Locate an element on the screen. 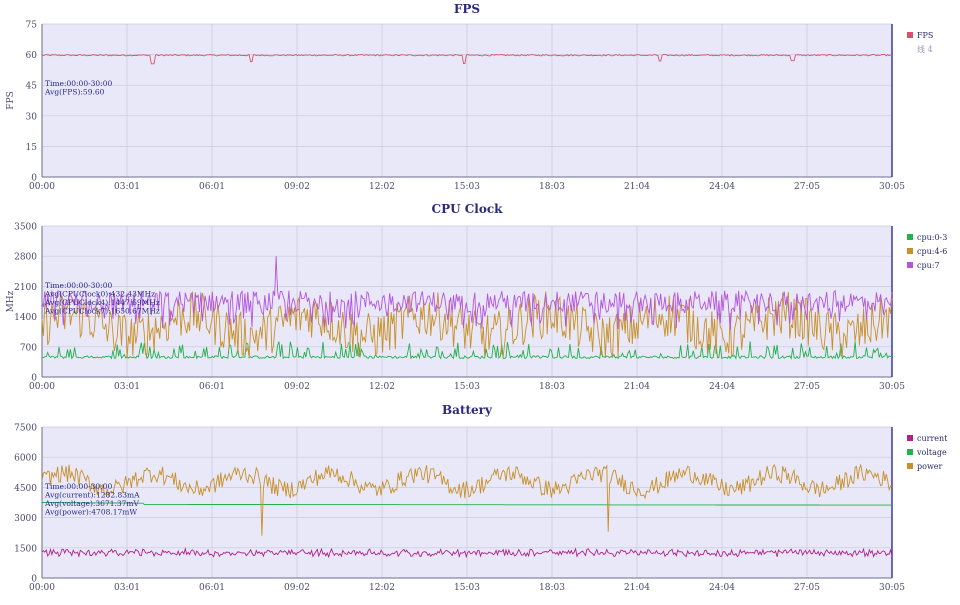 The image size is (960, 605). chart-title: Battery is located at coordinates (467, 410).